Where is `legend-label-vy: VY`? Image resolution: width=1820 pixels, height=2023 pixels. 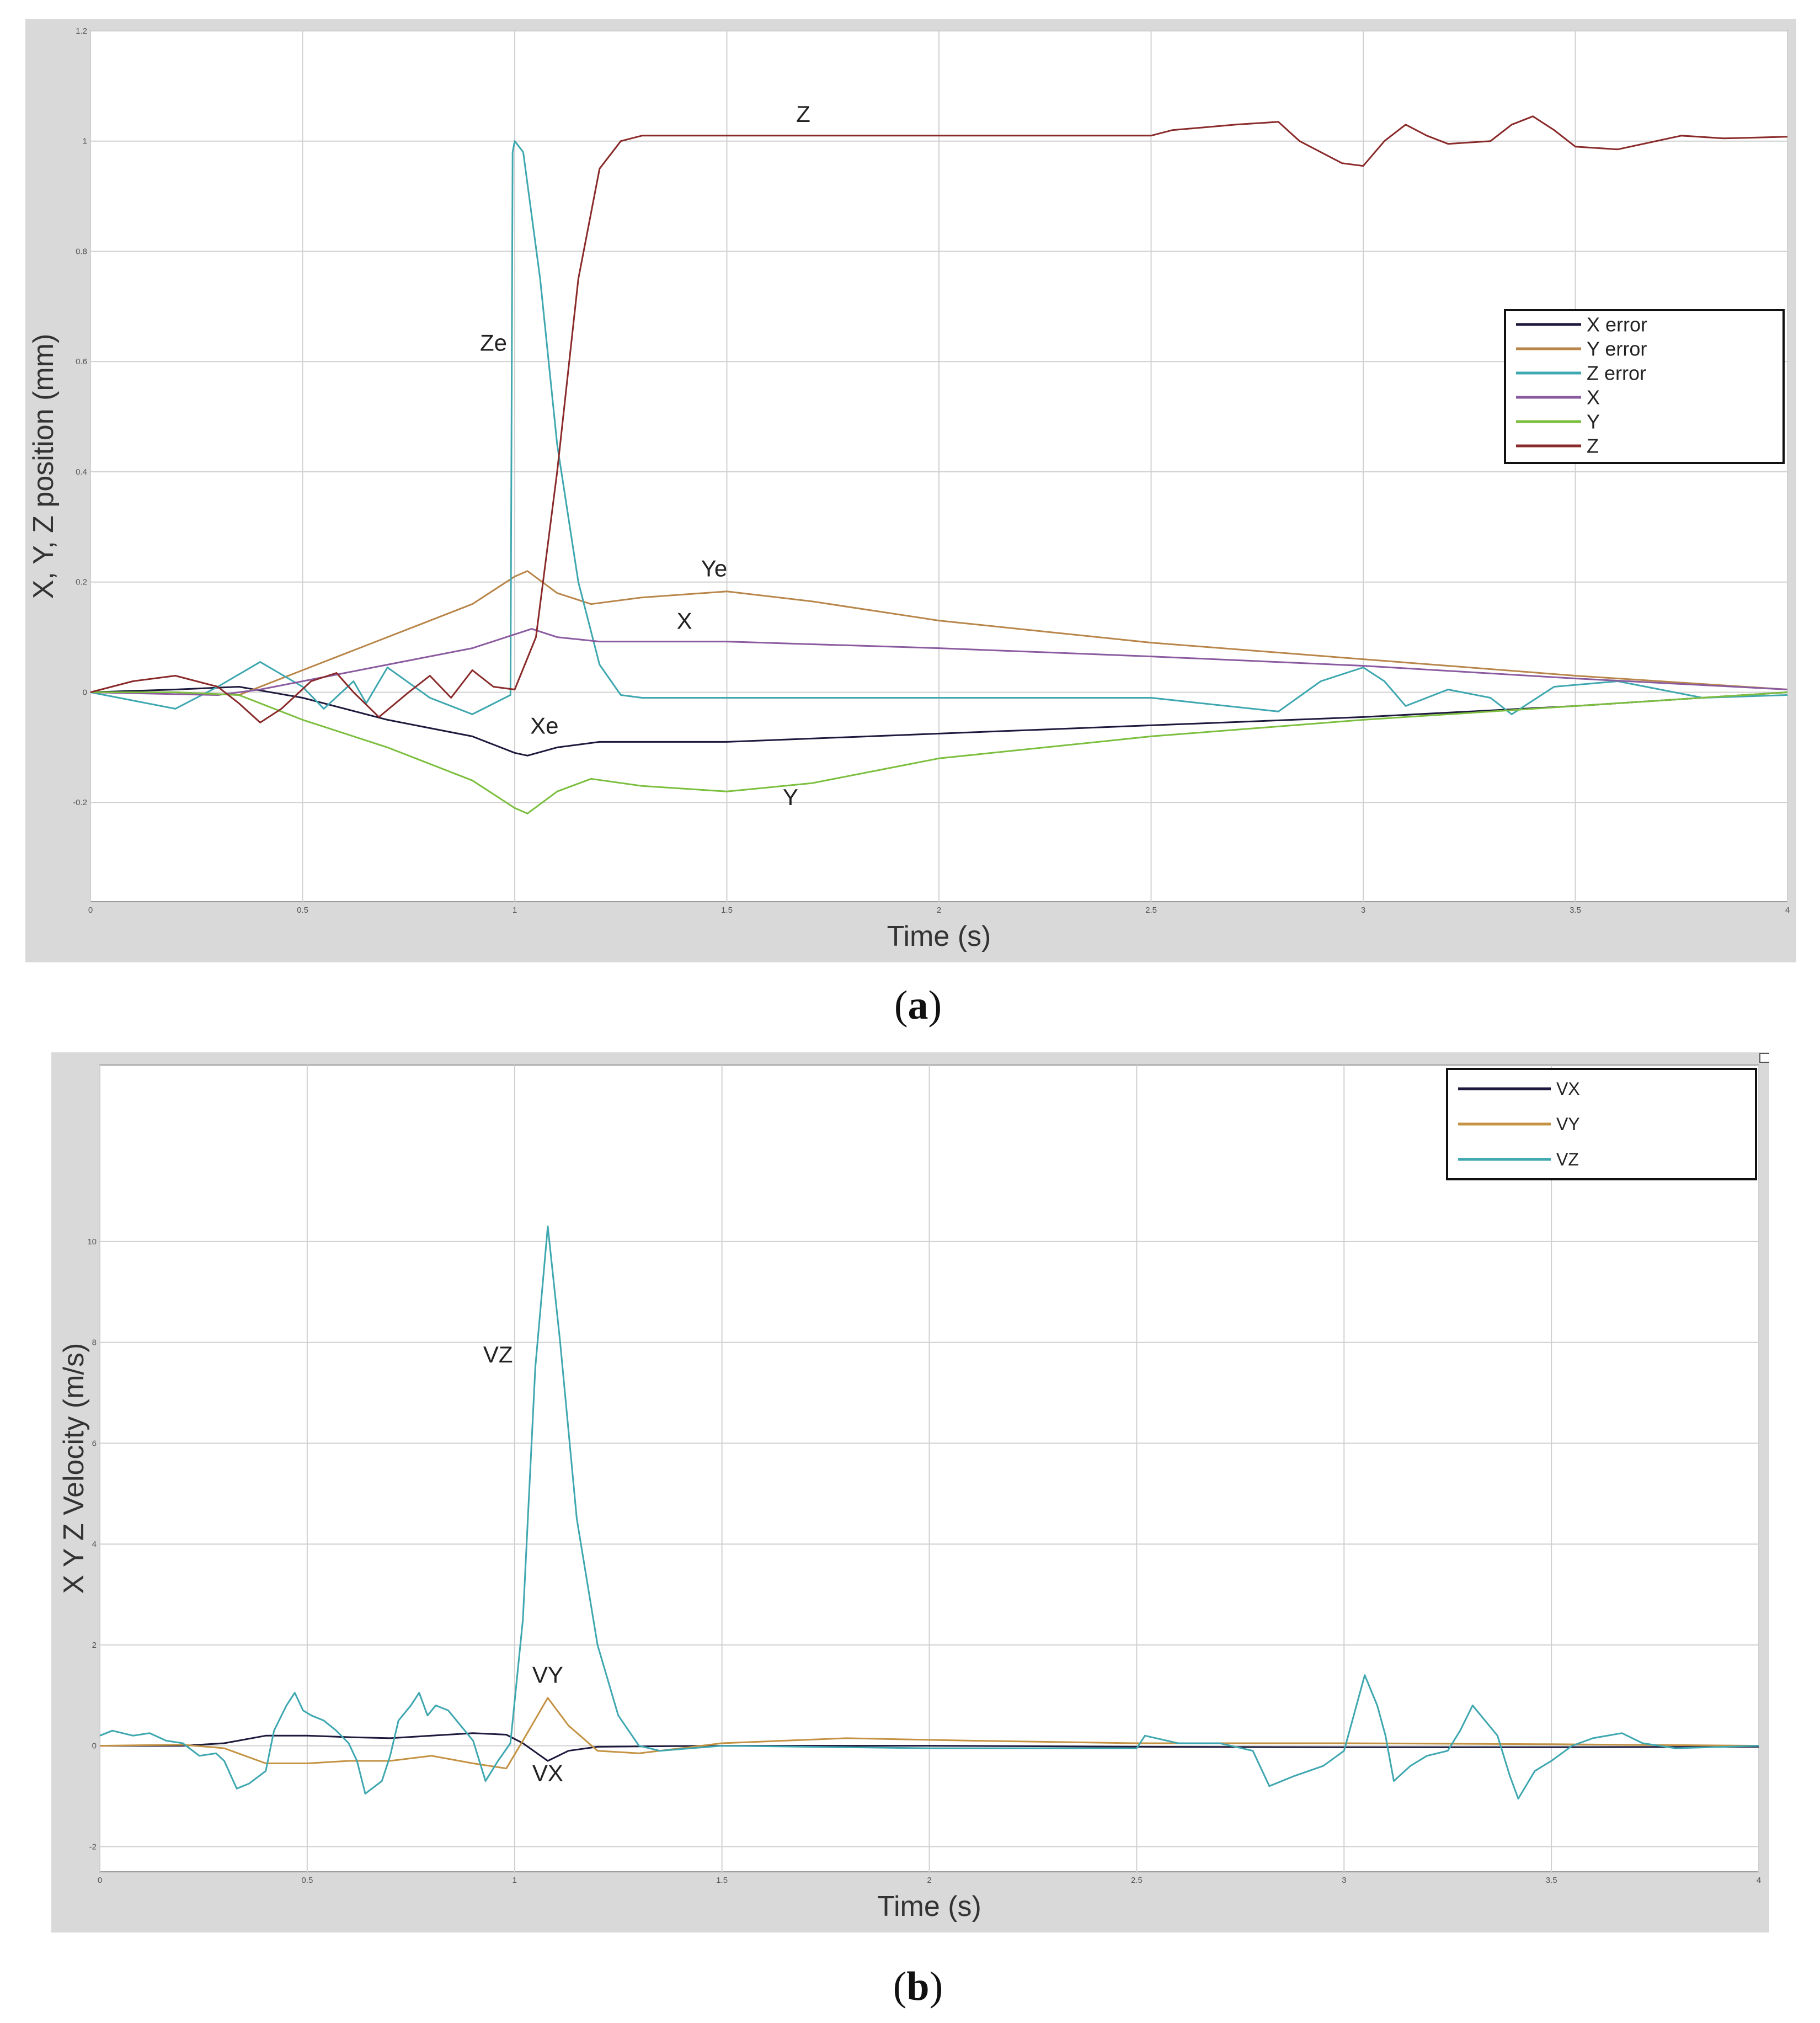 legend-label-vy: VY is located at coordinates (1568, 1124).